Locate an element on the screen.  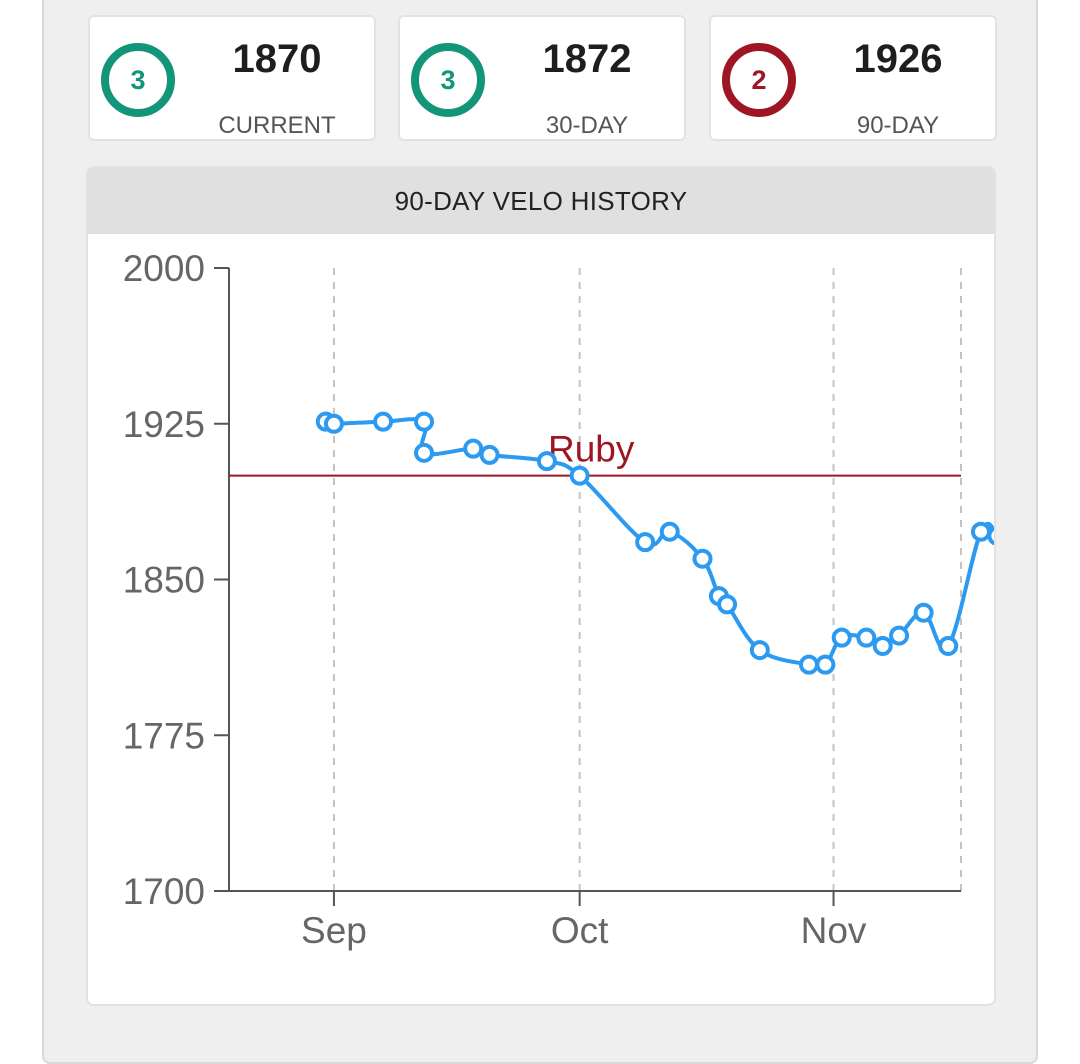
y-tick-label: 1700 is located at coordinates (164, 891).